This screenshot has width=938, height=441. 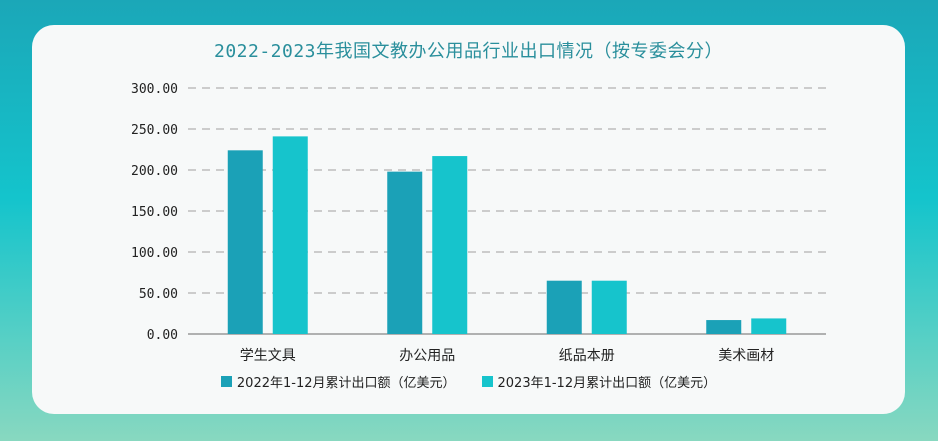 I want to click on x-tick-label-办公用品: 办公用品, so click(x=427, y=356).